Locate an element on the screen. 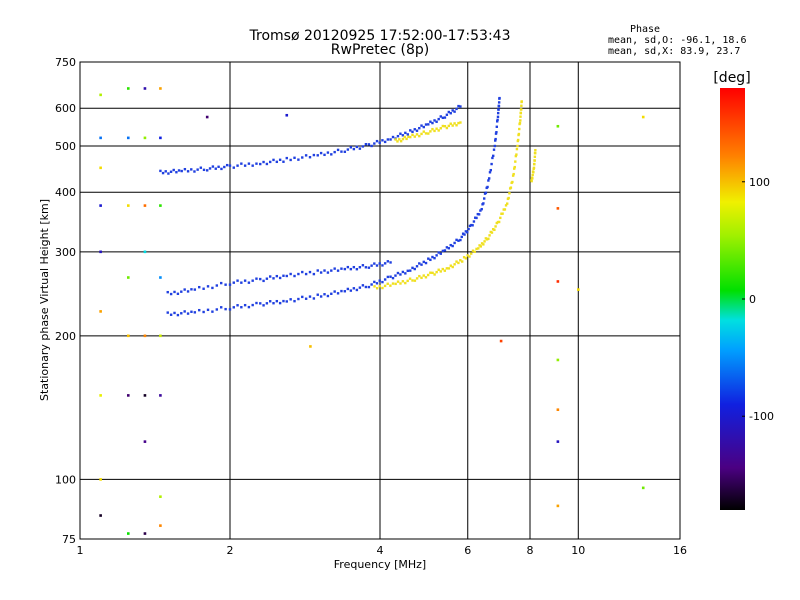 The width and height of the screenshot is (800, 600). chart-title: Tromsø 20120925 17:52:00-17:53:43 is located at coordinates (380, 36).